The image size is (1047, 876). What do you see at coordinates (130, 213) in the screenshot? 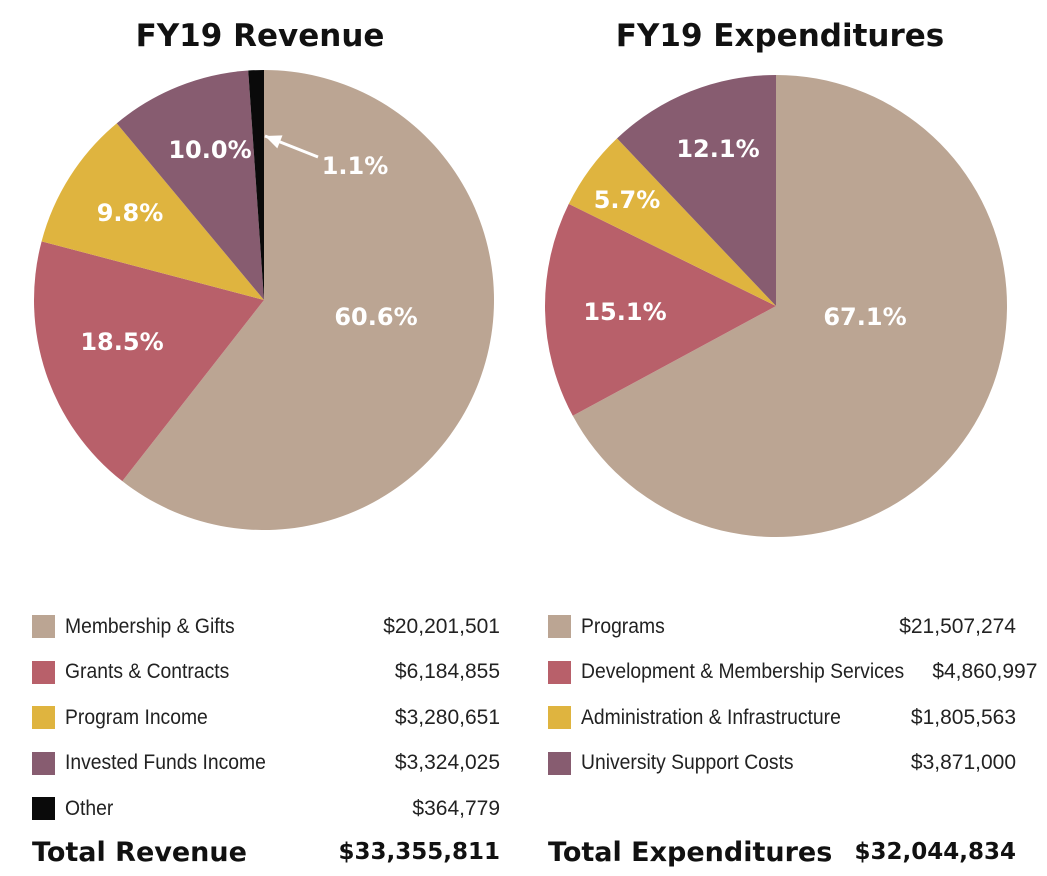
I see `slice-label-program-income: 9.8%` at bounding box center [130, 213].